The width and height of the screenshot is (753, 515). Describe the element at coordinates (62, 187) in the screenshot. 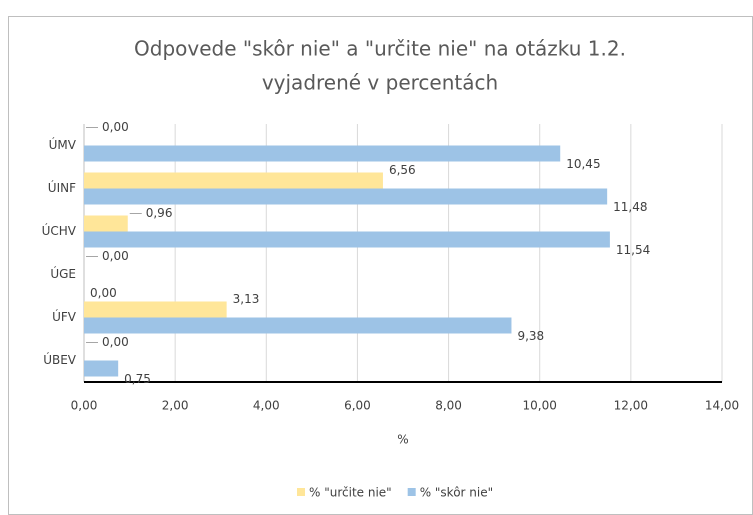

I see `y-tick-label: ÚINF` at that location.